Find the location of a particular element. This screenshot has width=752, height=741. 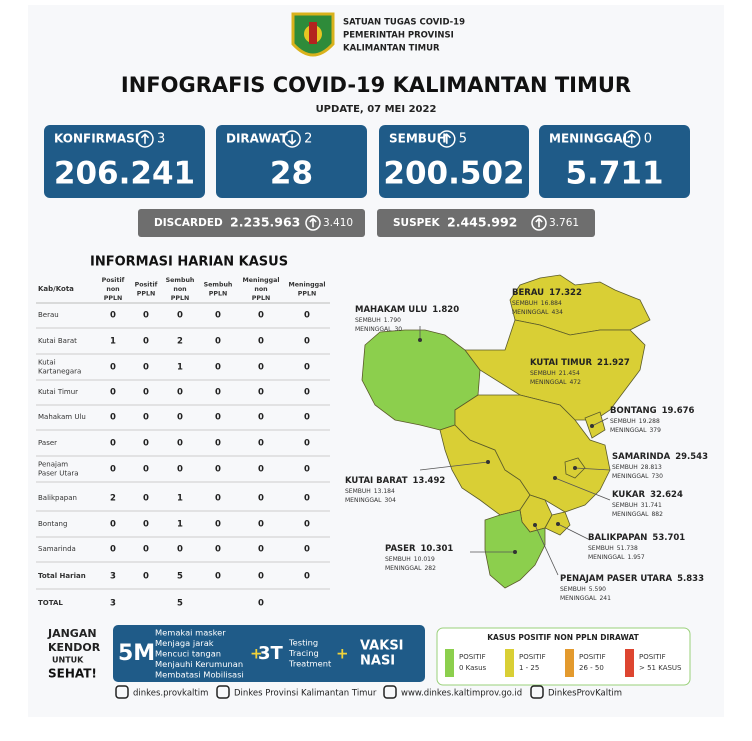

stat-label: DIRAWAT is located at coordinates (257, 139).